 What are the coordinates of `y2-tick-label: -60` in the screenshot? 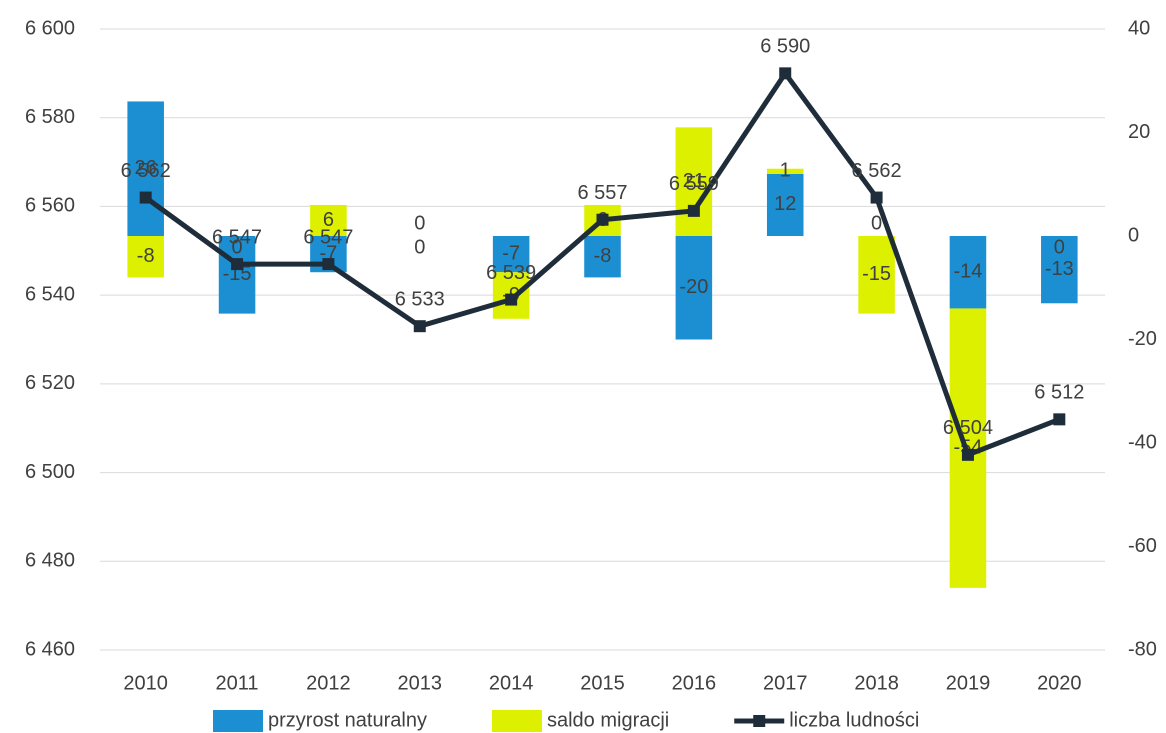 It's located at (1142, 546).